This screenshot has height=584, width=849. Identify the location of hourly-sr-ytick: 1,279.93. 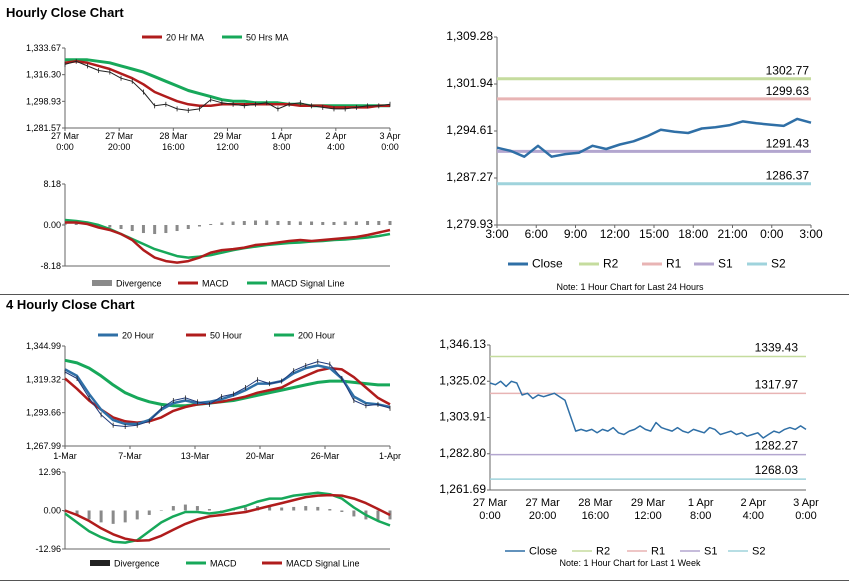
(469, 224).